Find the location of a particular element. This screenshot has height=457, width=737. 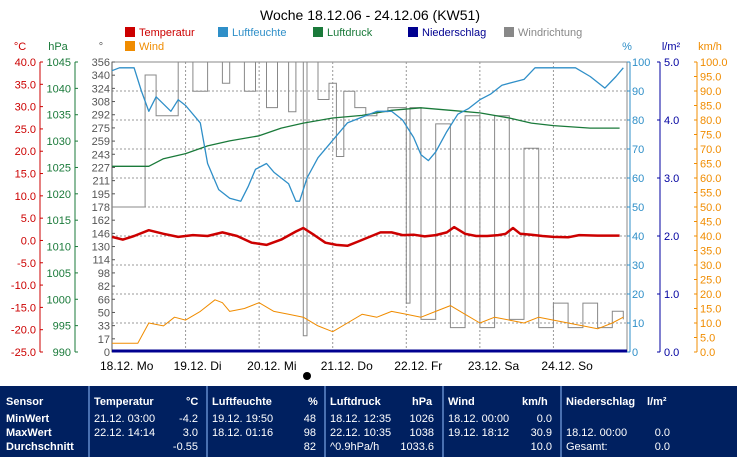

axis-unit-label: ° is located at coordinates (101, 47).